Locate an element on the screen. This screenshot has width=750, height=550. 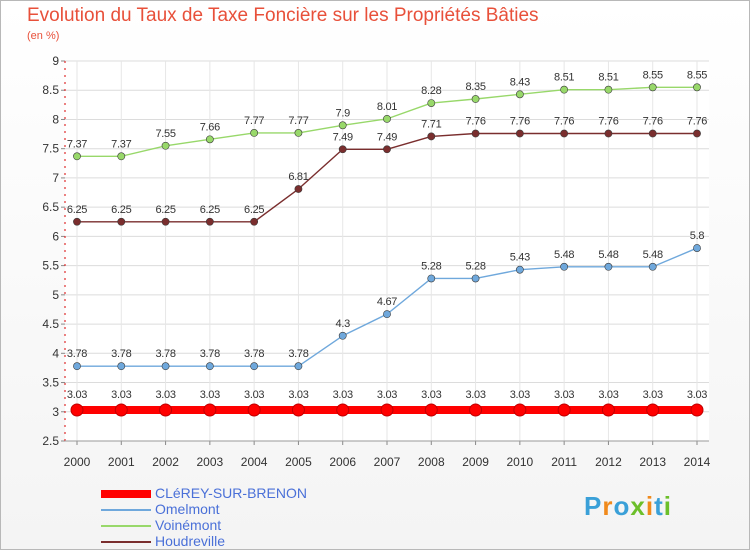
logo-letter: o is located at coordinates (622, 506).